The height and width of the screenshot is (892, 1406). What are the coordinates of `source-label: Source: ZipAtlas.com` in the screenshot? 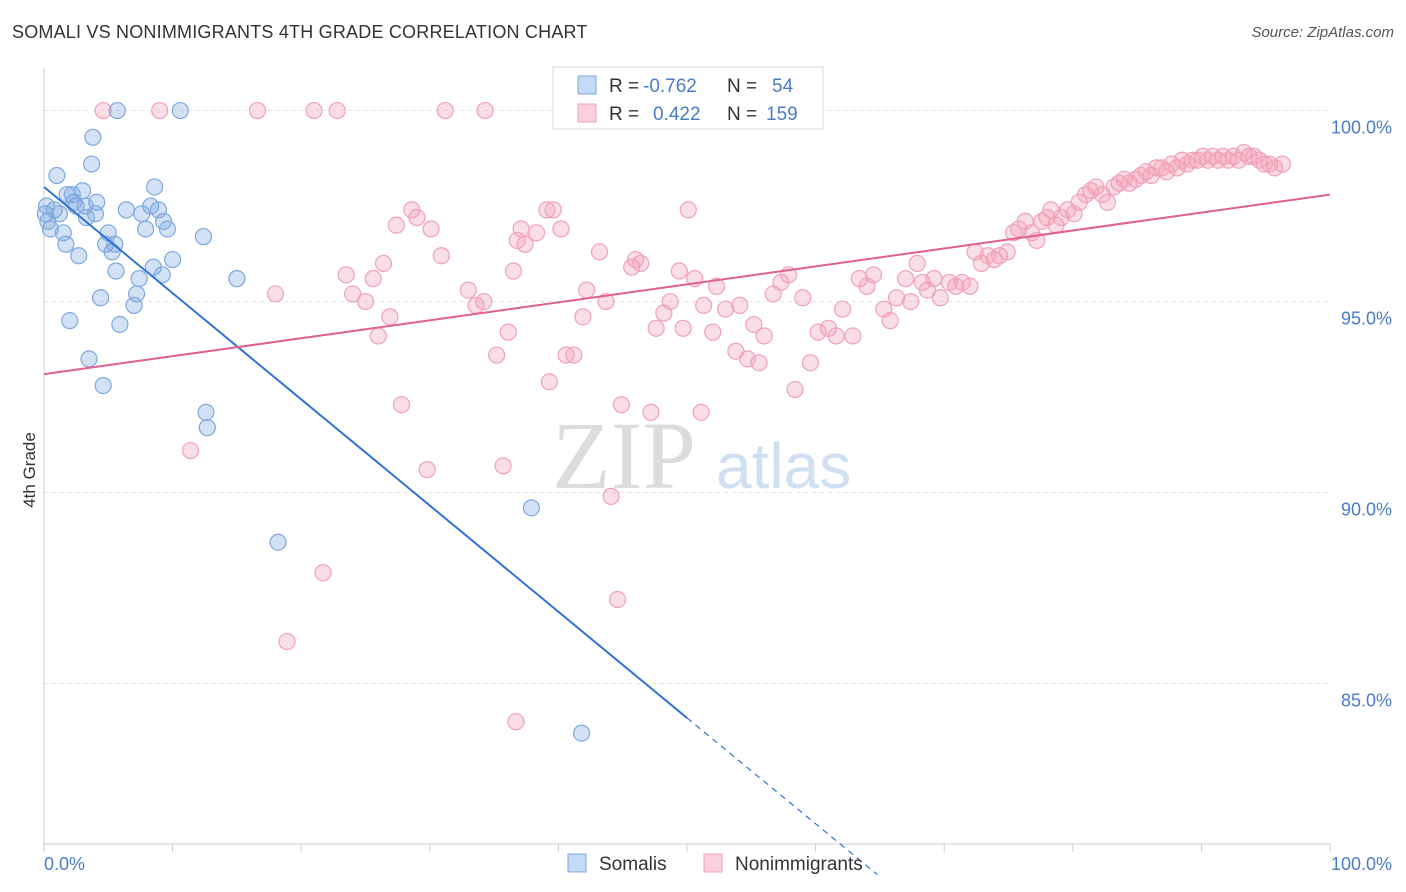 It's located at (1322, 32).